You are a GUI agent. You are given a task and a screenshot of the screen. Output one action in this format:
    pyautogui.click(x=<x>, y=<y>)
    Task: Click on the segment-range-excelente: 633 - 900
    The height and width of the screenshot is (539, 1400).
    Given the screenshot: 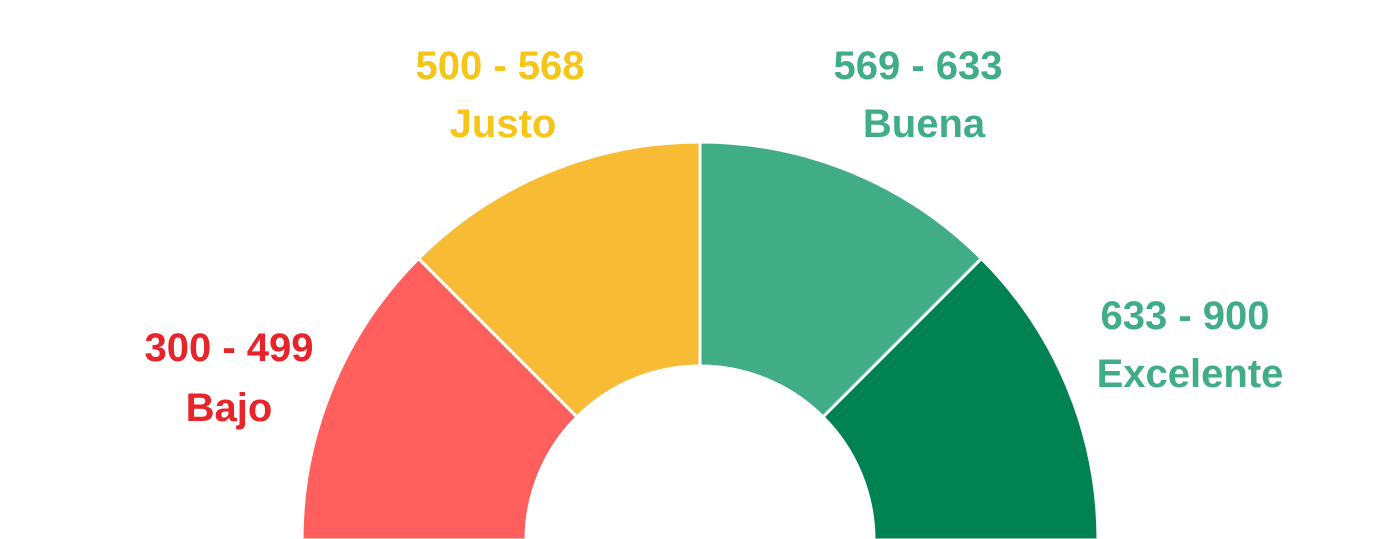 What is the action you would take?
    pyautogui.click(x=1184, y=316)
    